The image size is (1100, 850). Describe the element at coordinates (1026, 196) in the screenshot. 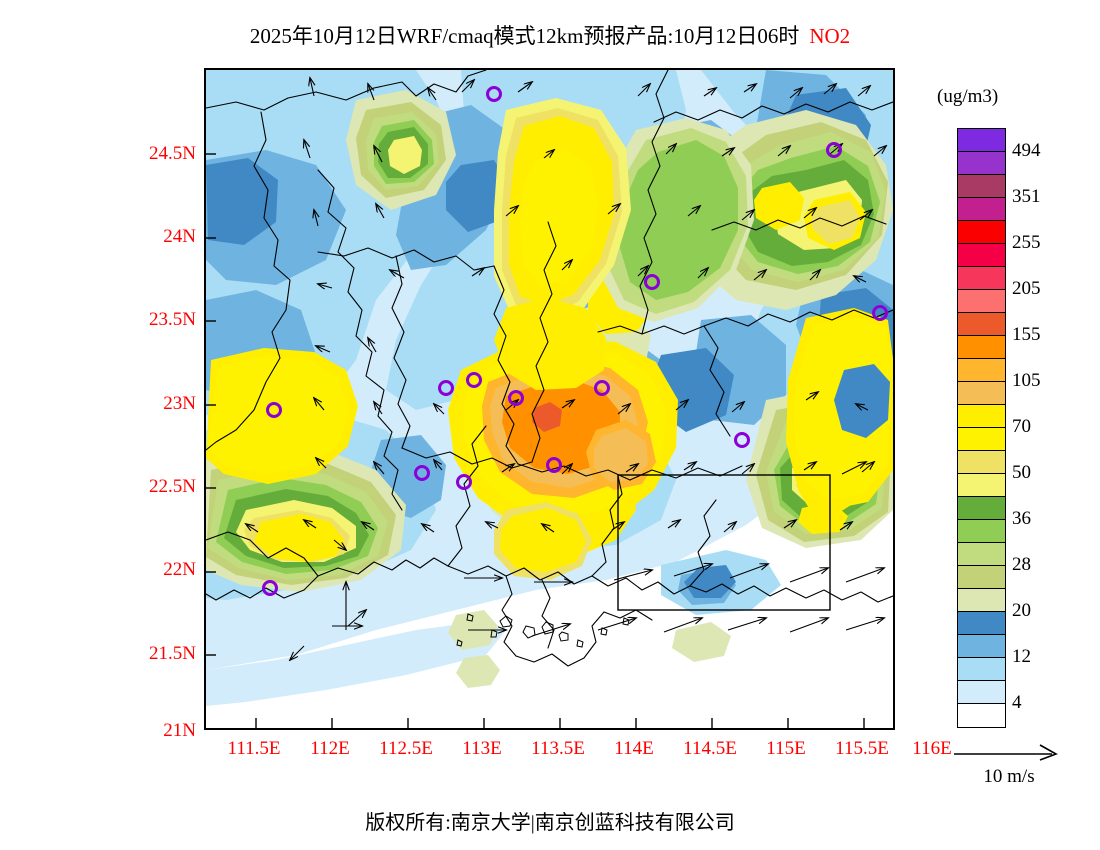

I see `colorbar-tick-label-1: 351` at that location.